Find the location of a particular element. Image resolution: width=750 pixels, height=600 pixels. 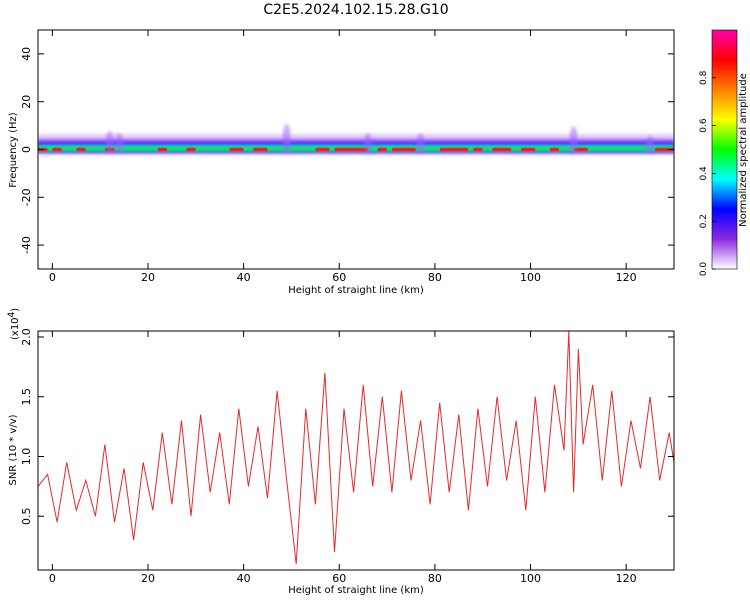

snr-y-multiplier: (x104) is located at coordinates (14, 324).